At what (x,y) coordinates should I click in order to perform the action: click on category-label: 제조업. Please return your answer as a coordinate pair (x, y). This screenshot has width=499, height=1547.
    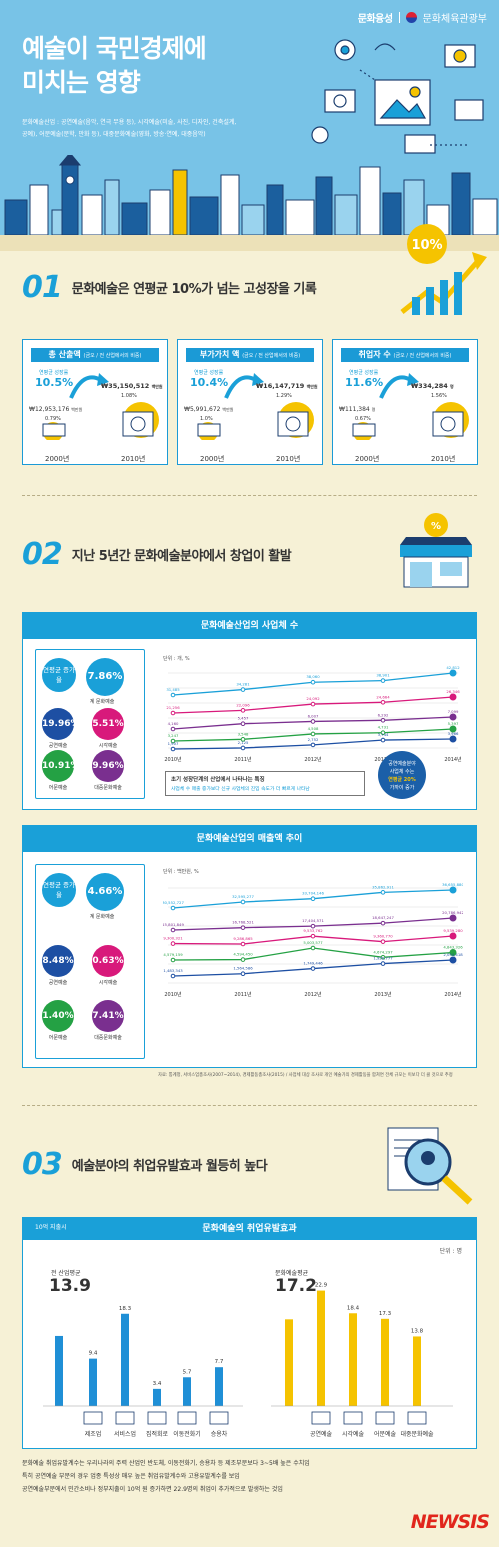
    Looking at the image, I should click on (93, 1434).